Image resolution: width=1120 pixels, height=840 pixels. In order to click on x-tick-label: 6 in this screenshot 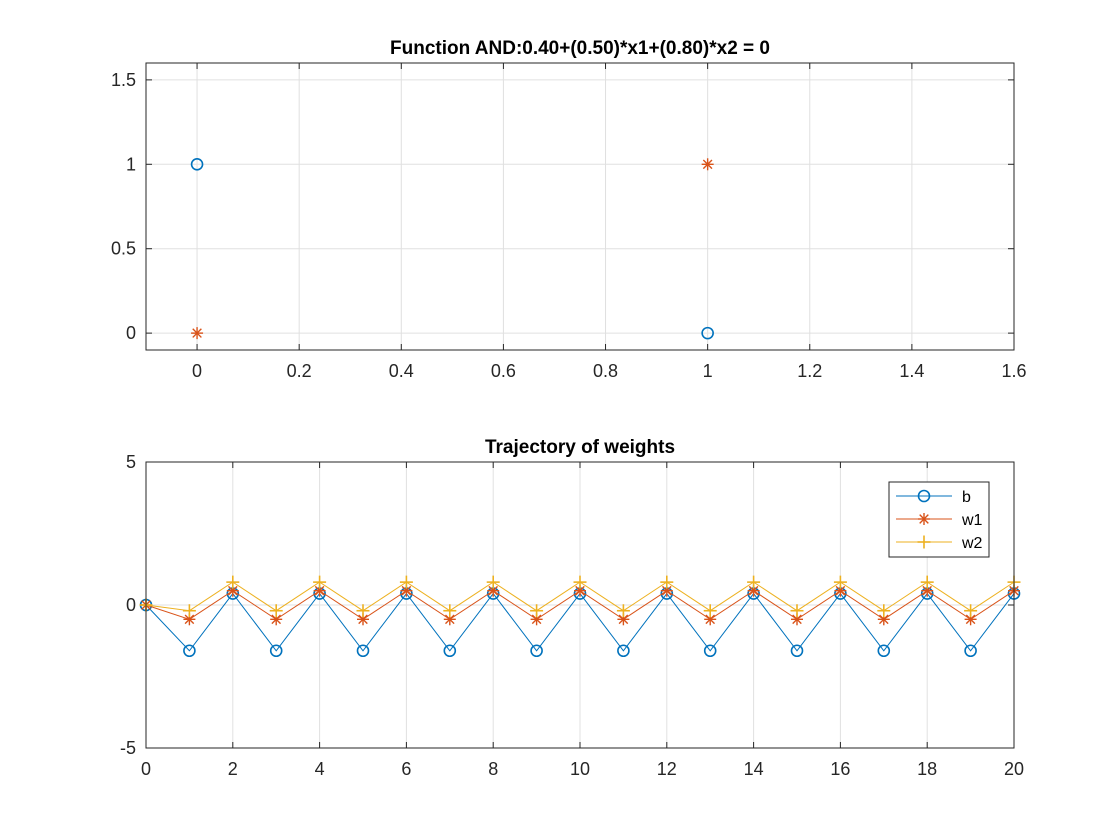, I will do `click(406, 769)`.